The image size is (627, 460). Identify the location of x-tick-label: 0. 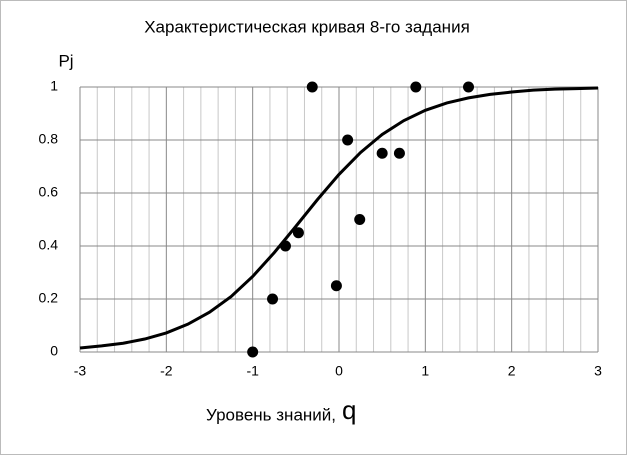
(339, 371).